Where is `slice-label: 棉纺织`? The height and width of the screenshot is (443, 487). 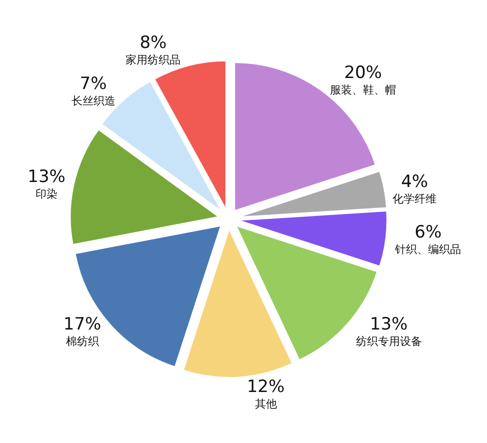
slice-label: 棉纺织 is located at coordinates (82, 341).